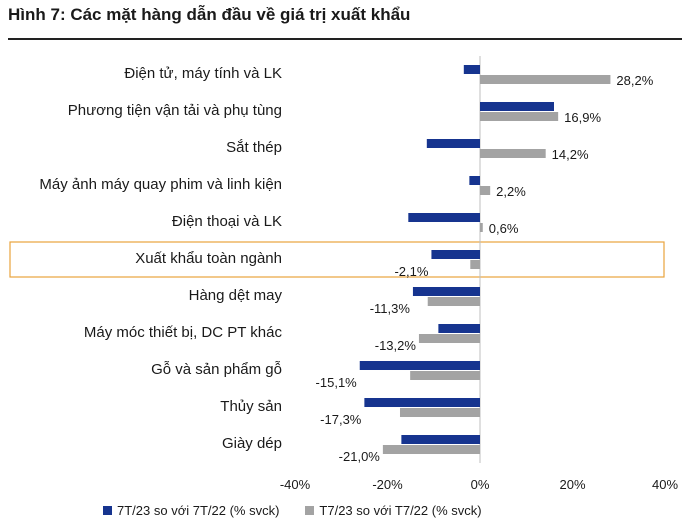  Describe the element at coordinates (236, 295) in the screenshot. I see `category-label: Hàng dệt may` at that location.